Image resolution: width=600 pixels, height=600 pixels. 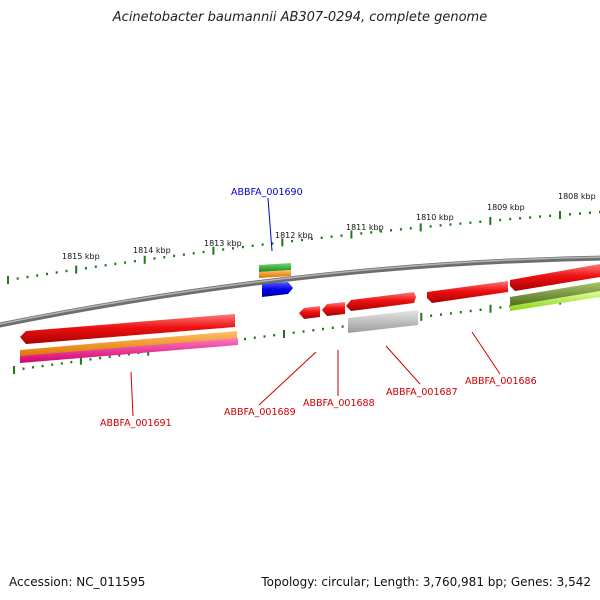 I want to click on gene-label-abbfa-001686: ABBFA_001686, so click(x=501, y=381).